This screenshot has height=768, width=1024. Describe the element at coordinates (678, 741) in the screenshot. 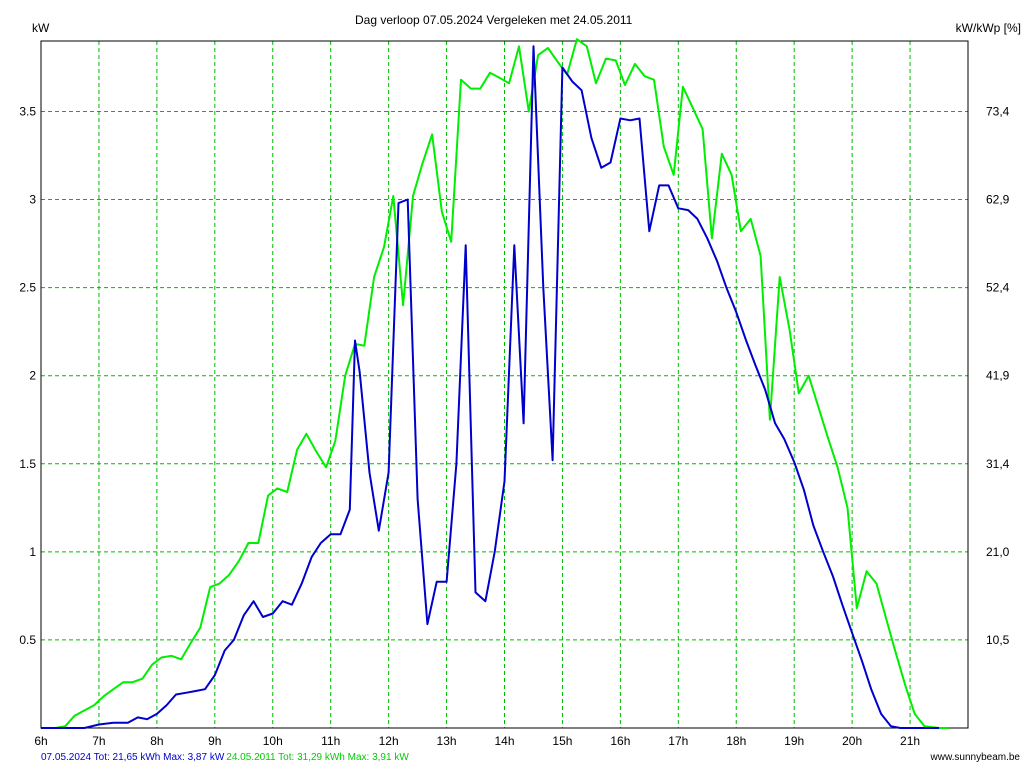

I see `x-tick-label: 17h` at that location.